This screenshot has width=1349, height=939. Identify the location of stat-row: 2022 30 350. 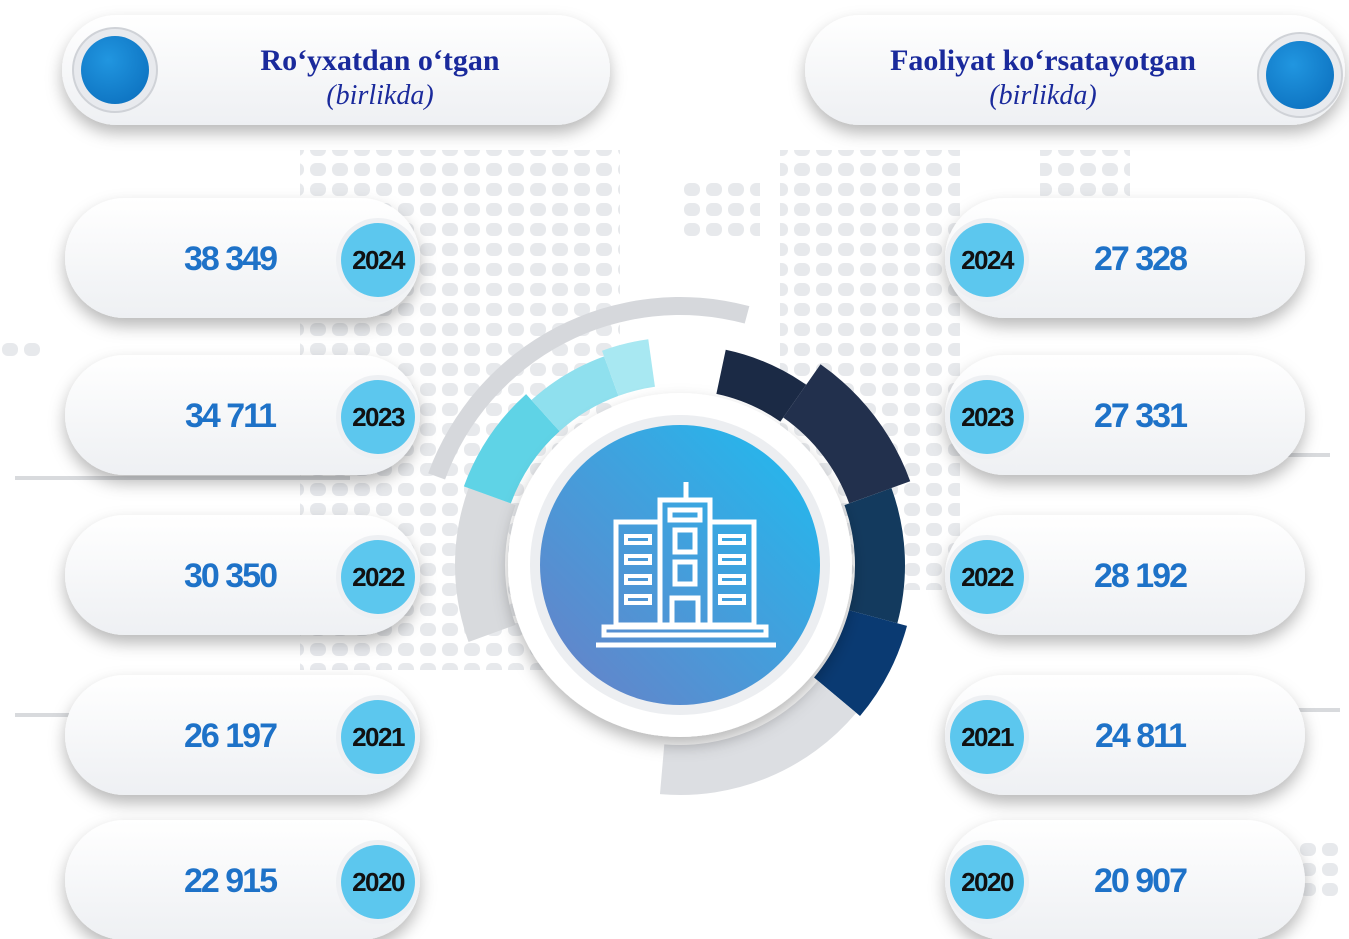
(242, 575).